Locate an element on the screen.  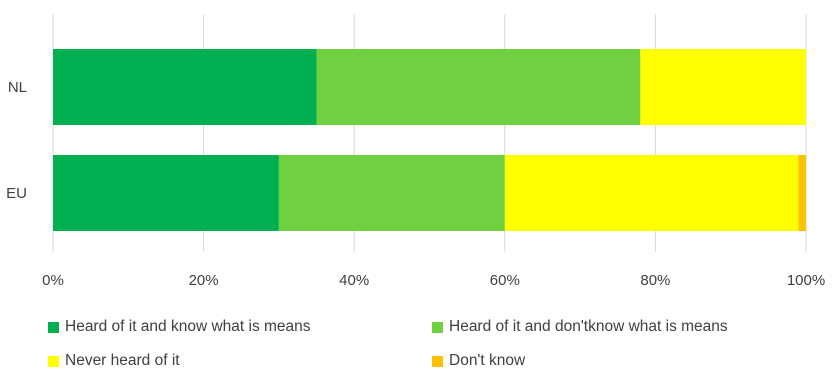
x-tick-label: 0% is located at coordinates (53, 280).